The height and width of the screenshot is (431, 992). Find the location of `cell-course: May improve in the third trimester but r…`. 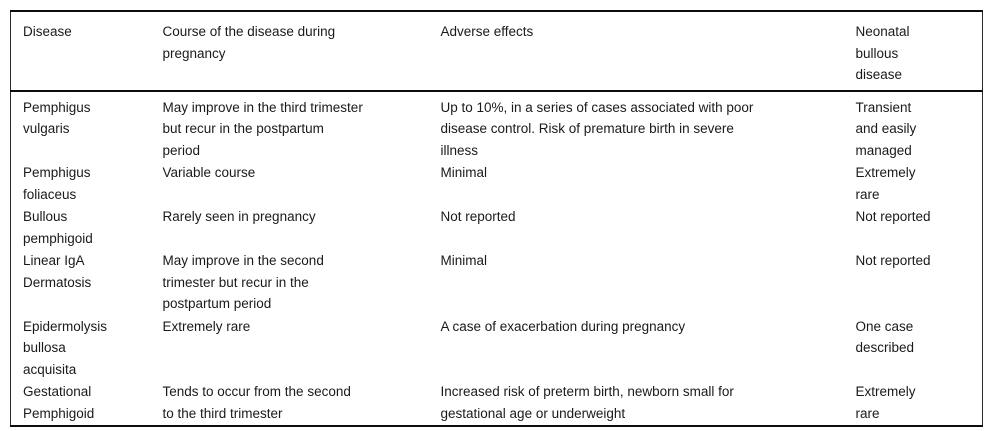

cell-course: May improve in the third trimester but r… is located at coordinates (262, 128).